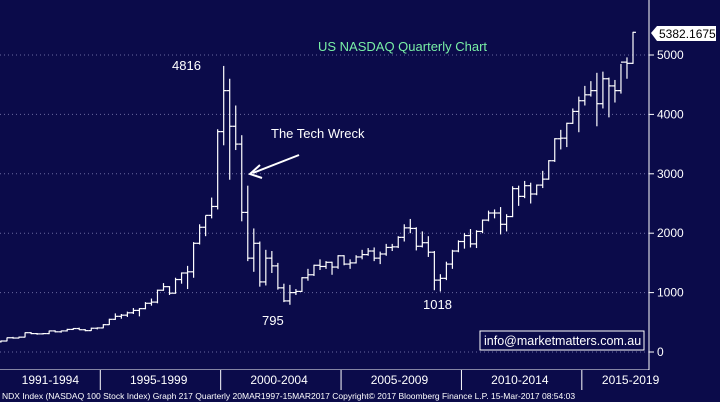  What do you see at coordinates (360, 396) in the screenshot?
I see `footer-band` at bounding box center [360, 396].